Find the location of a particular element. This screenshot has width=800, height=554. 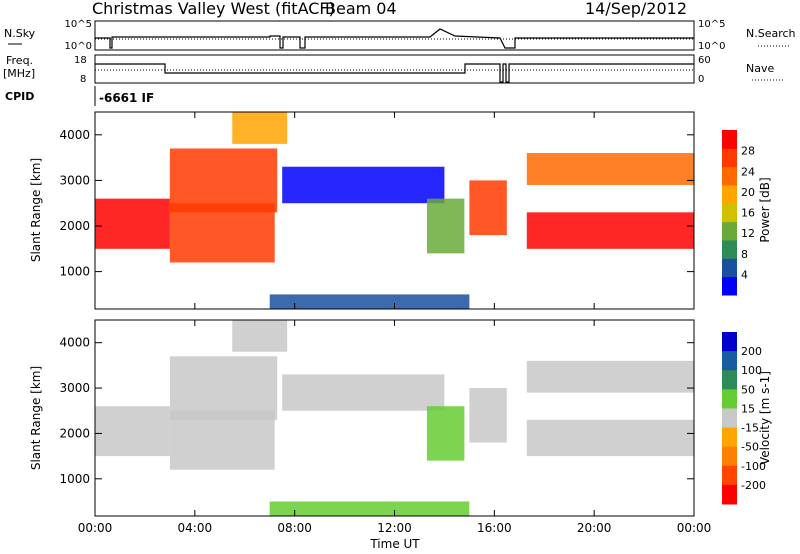

freq-tick-bottom: 8 is located at coordinates (83, 79).